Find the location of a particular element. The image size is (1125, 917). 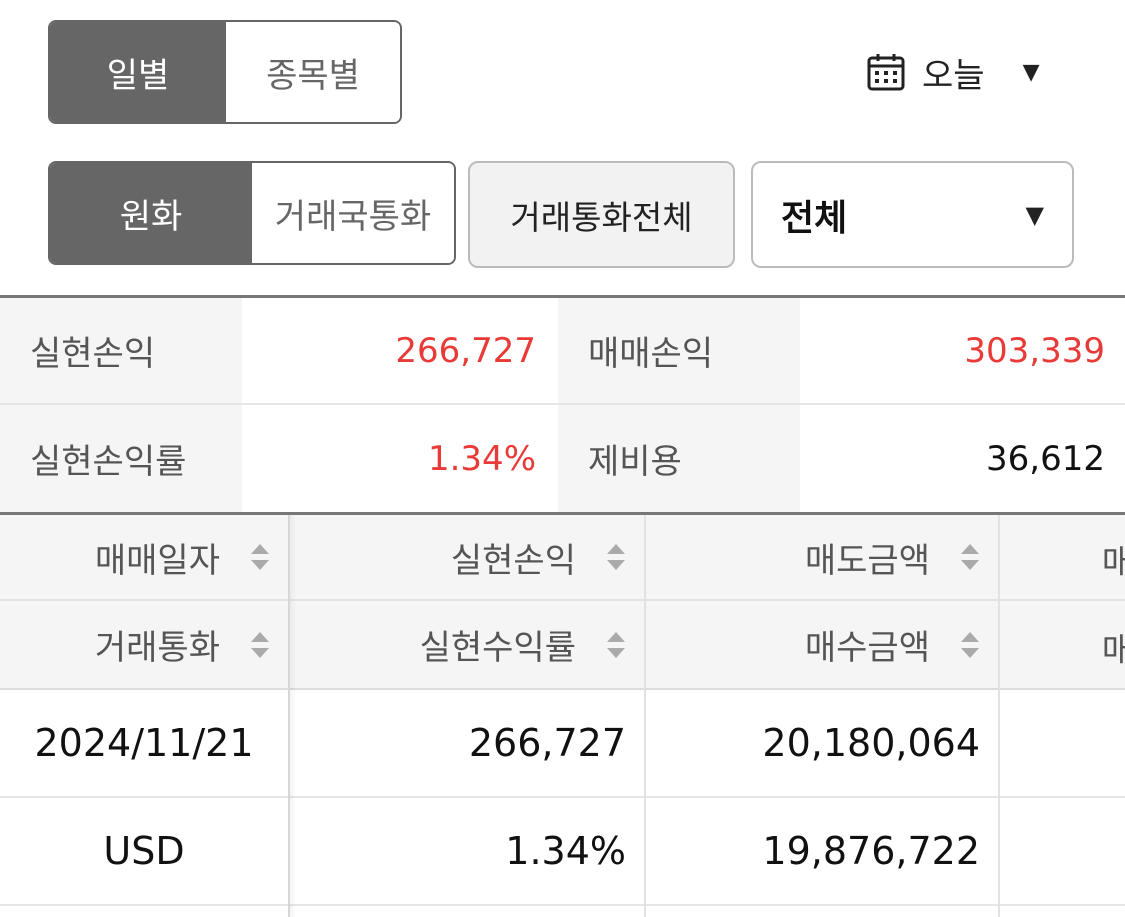

summary-row: 실현손익률 1.34% 제비용 36,612 is located at coordinates (562, 460).